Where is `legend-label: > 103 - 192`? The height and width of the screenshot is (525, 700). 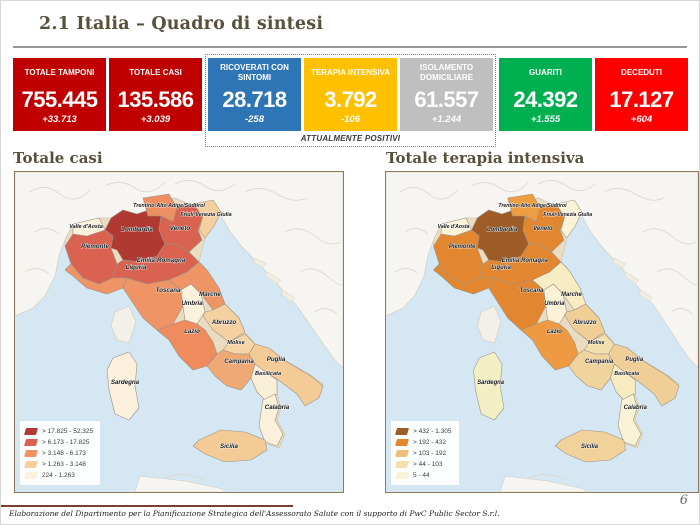 legend-label: > 103 - 192 is located at coordinates (430, 453).